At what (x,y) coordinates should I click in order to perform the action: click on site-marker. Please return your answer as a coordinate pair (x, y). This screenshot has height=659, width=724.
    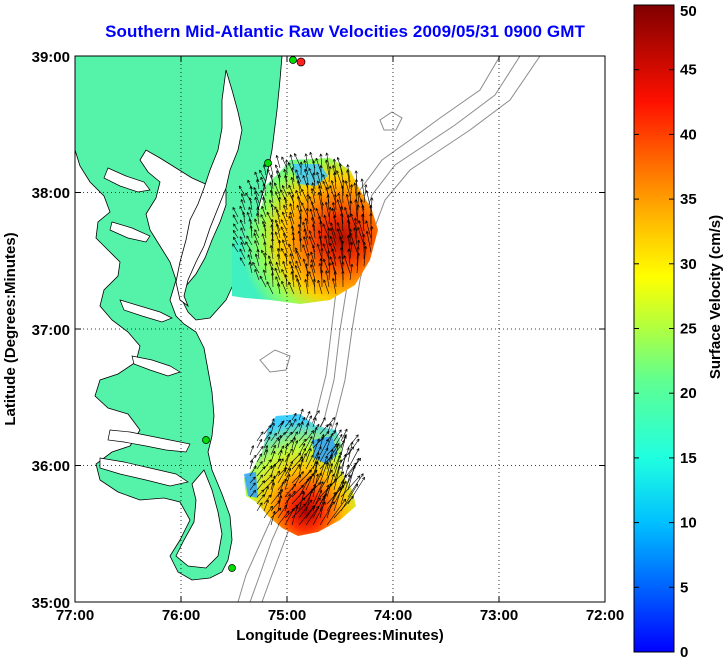
    Looking at the image, I should click on (232, 568).